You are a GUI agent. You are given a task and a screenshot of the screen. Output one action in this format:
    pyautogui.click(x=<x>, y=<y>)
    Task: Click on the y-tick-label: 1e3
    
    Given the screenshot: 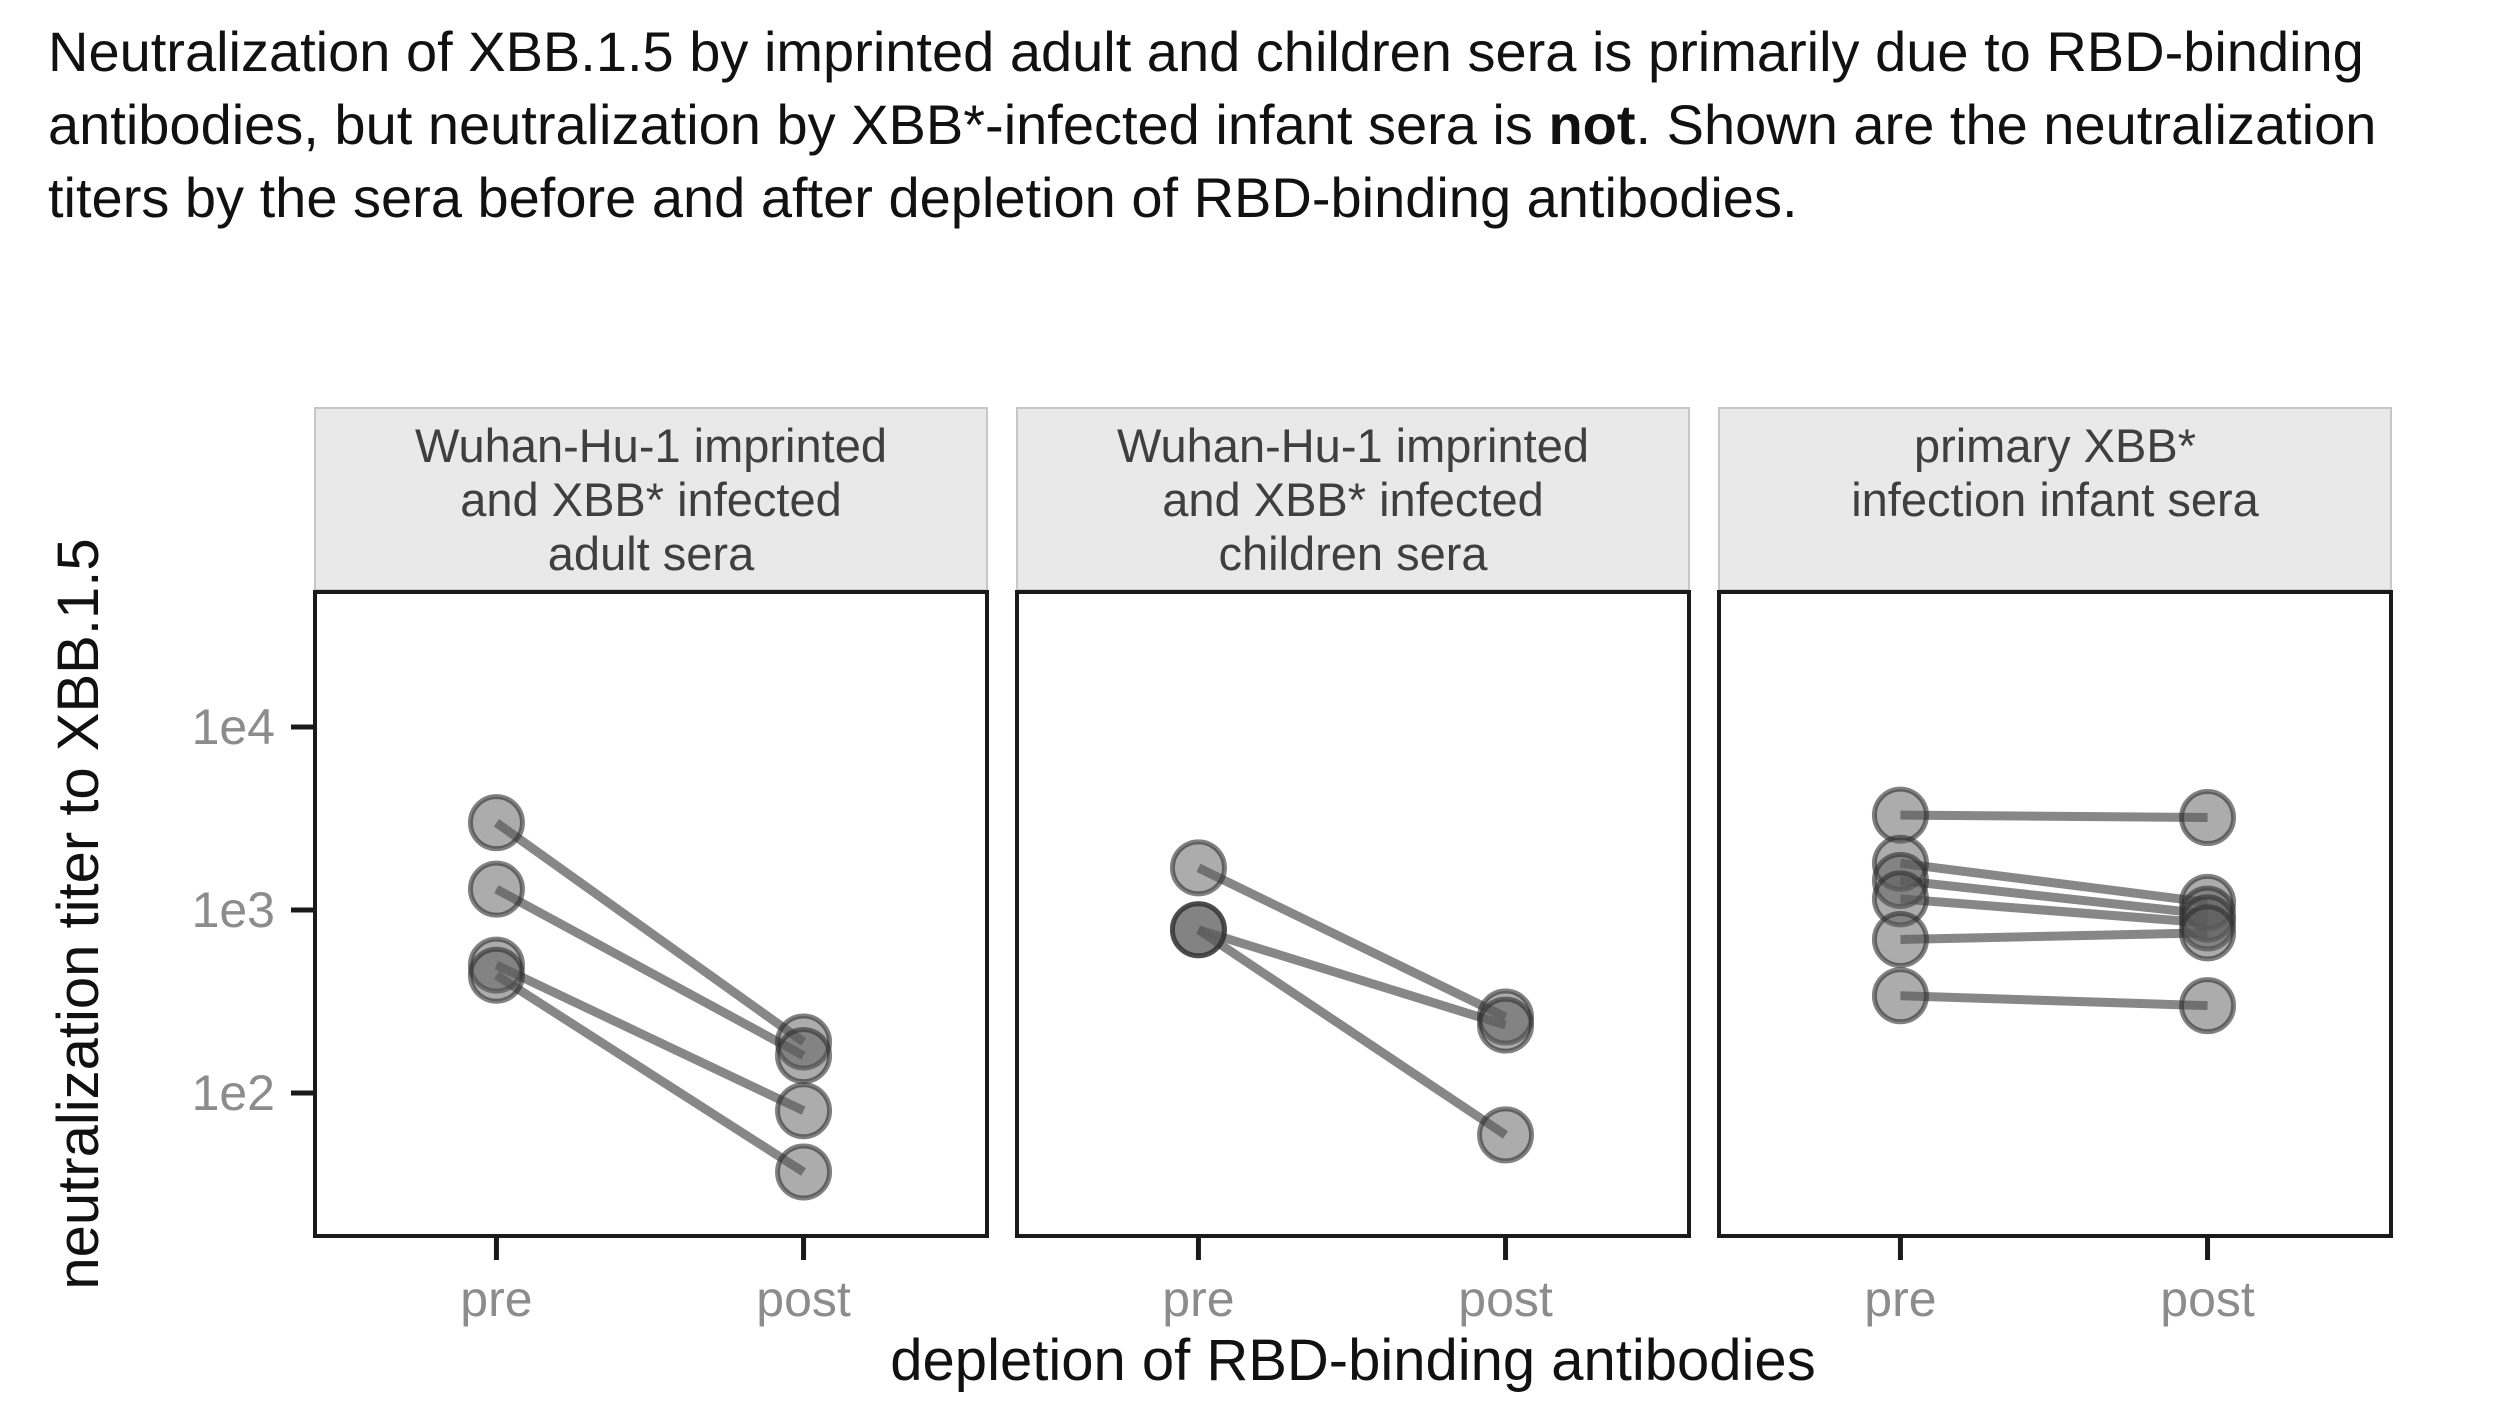 What is the action you would take?
    pyautogui.click(x=233, y=910)
    